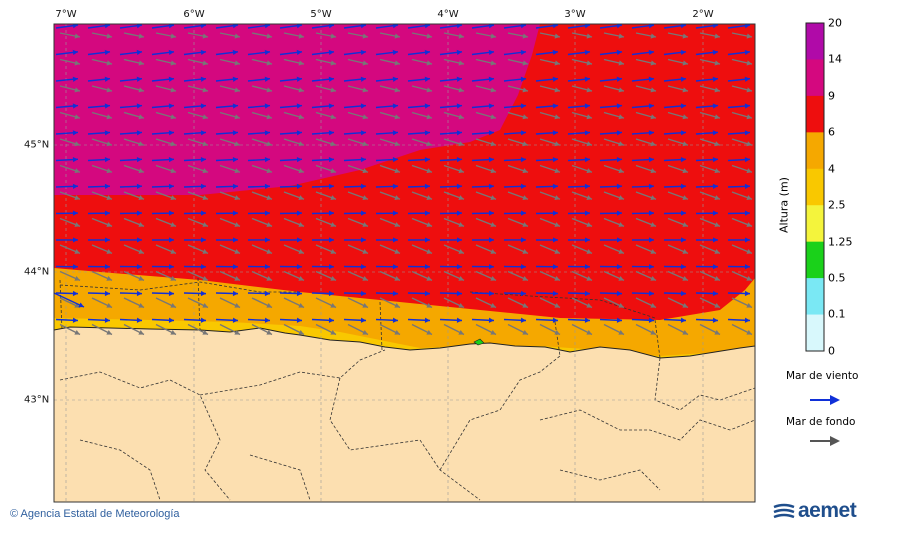  What do you see at coordinates (831, 96) in the screenshot?
I see `legend-tick-label: 9` at bounding box center [831, 96].